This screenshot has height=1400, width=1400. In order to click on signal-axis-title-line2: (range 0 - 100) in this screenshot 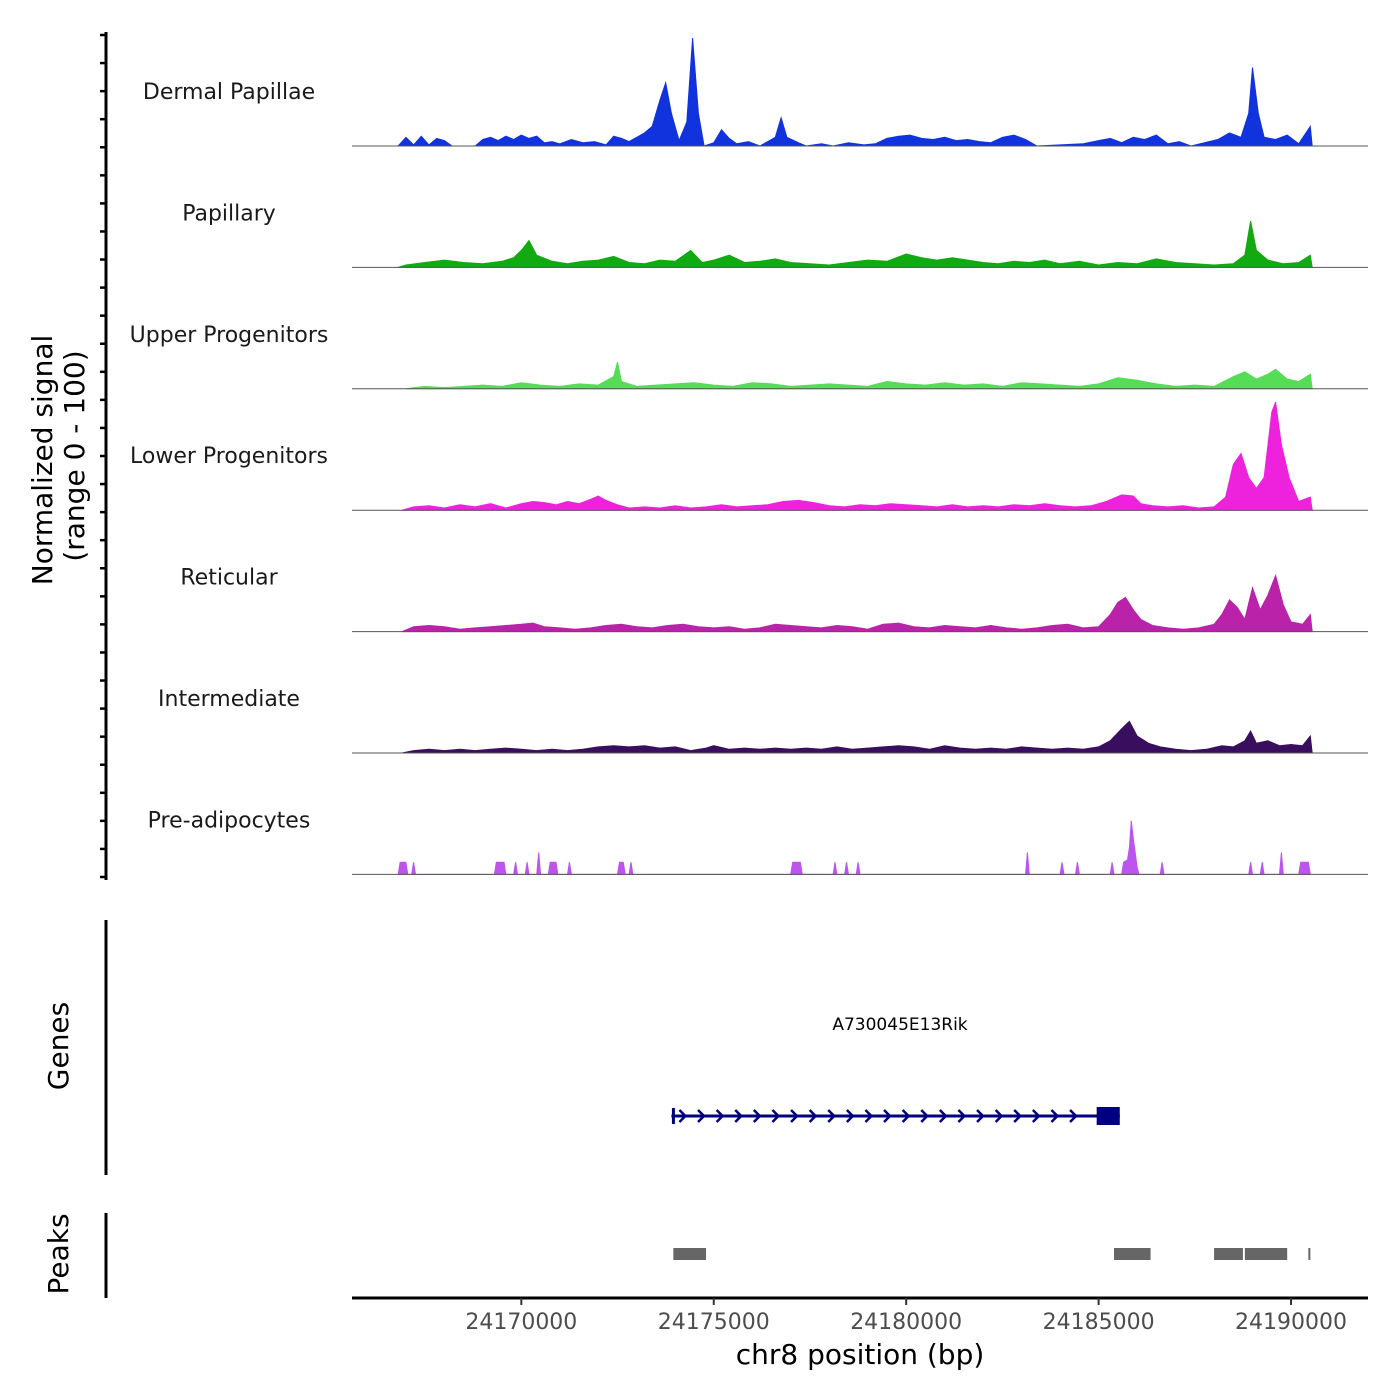, I will do `click(74, 455)`.